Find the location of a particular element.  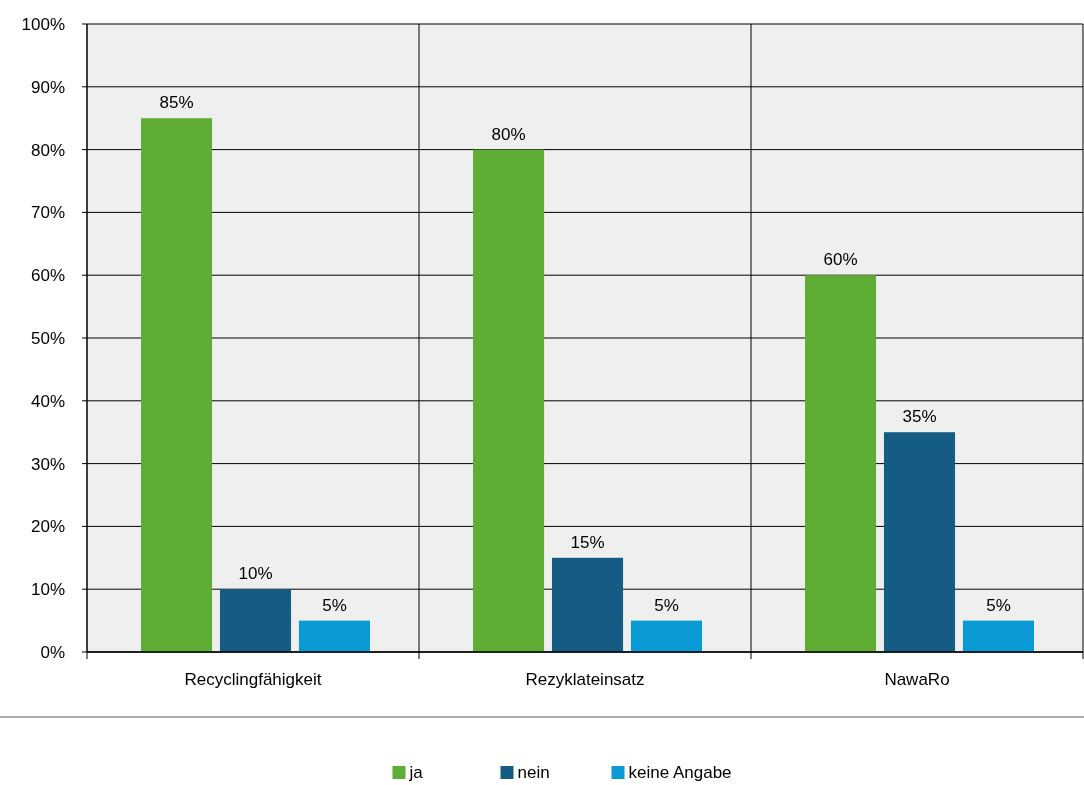

y-tick-label: 10% is located at coordinates (47, 590).